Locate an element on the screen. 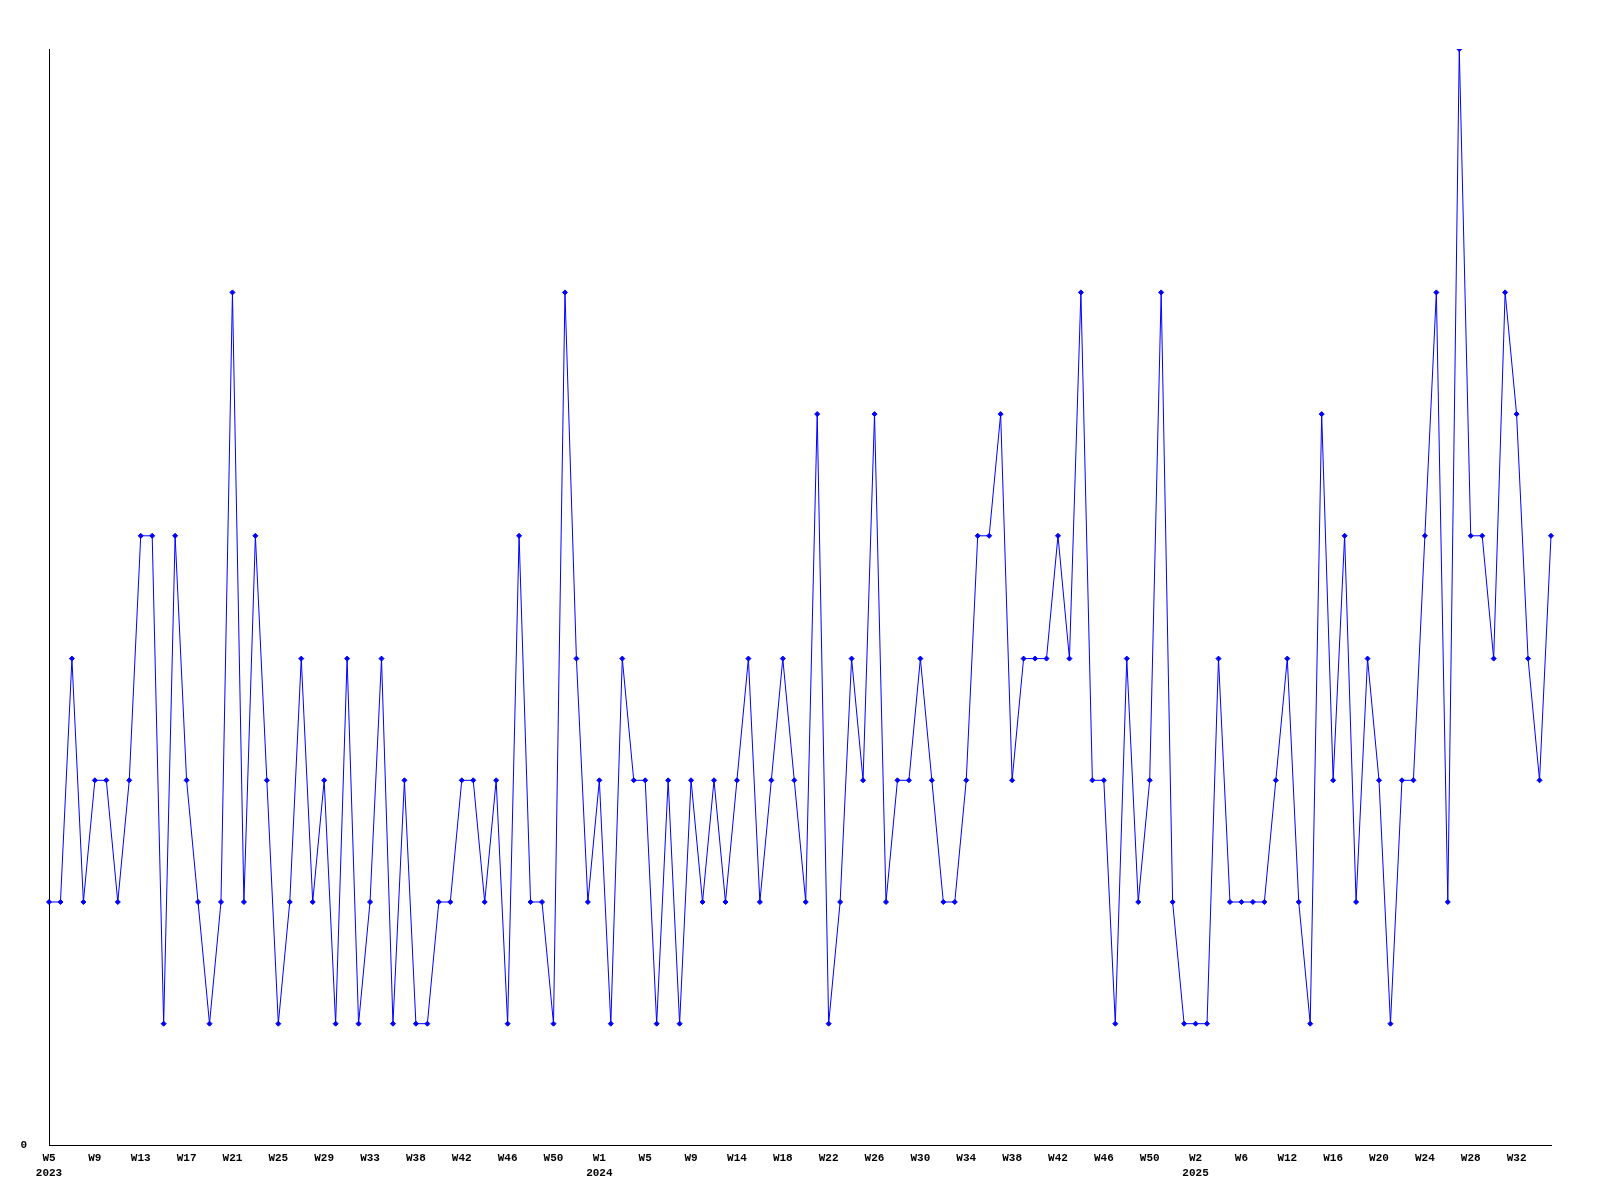 This screenshot has height=1200, width=1600. x-tick-label: W33 is located at coordinates (370, 1158).